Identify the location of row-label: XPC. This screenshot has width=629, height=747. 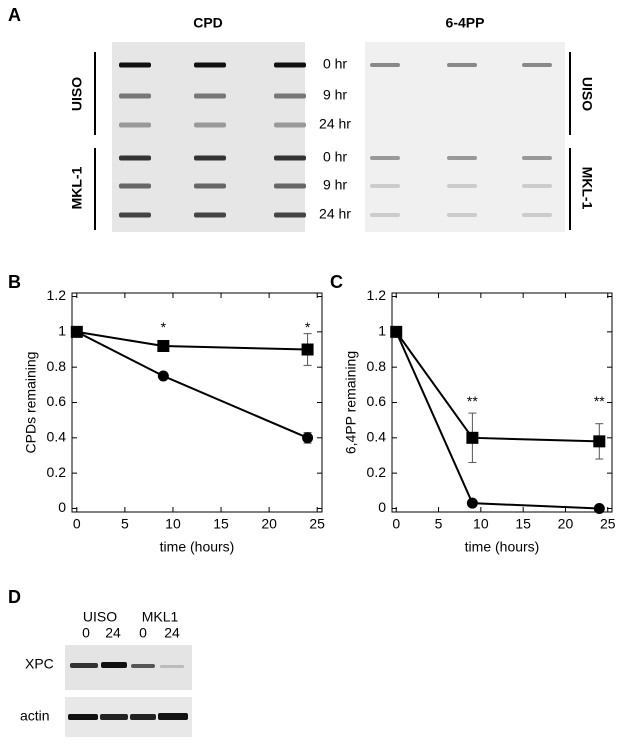
(39, 664).